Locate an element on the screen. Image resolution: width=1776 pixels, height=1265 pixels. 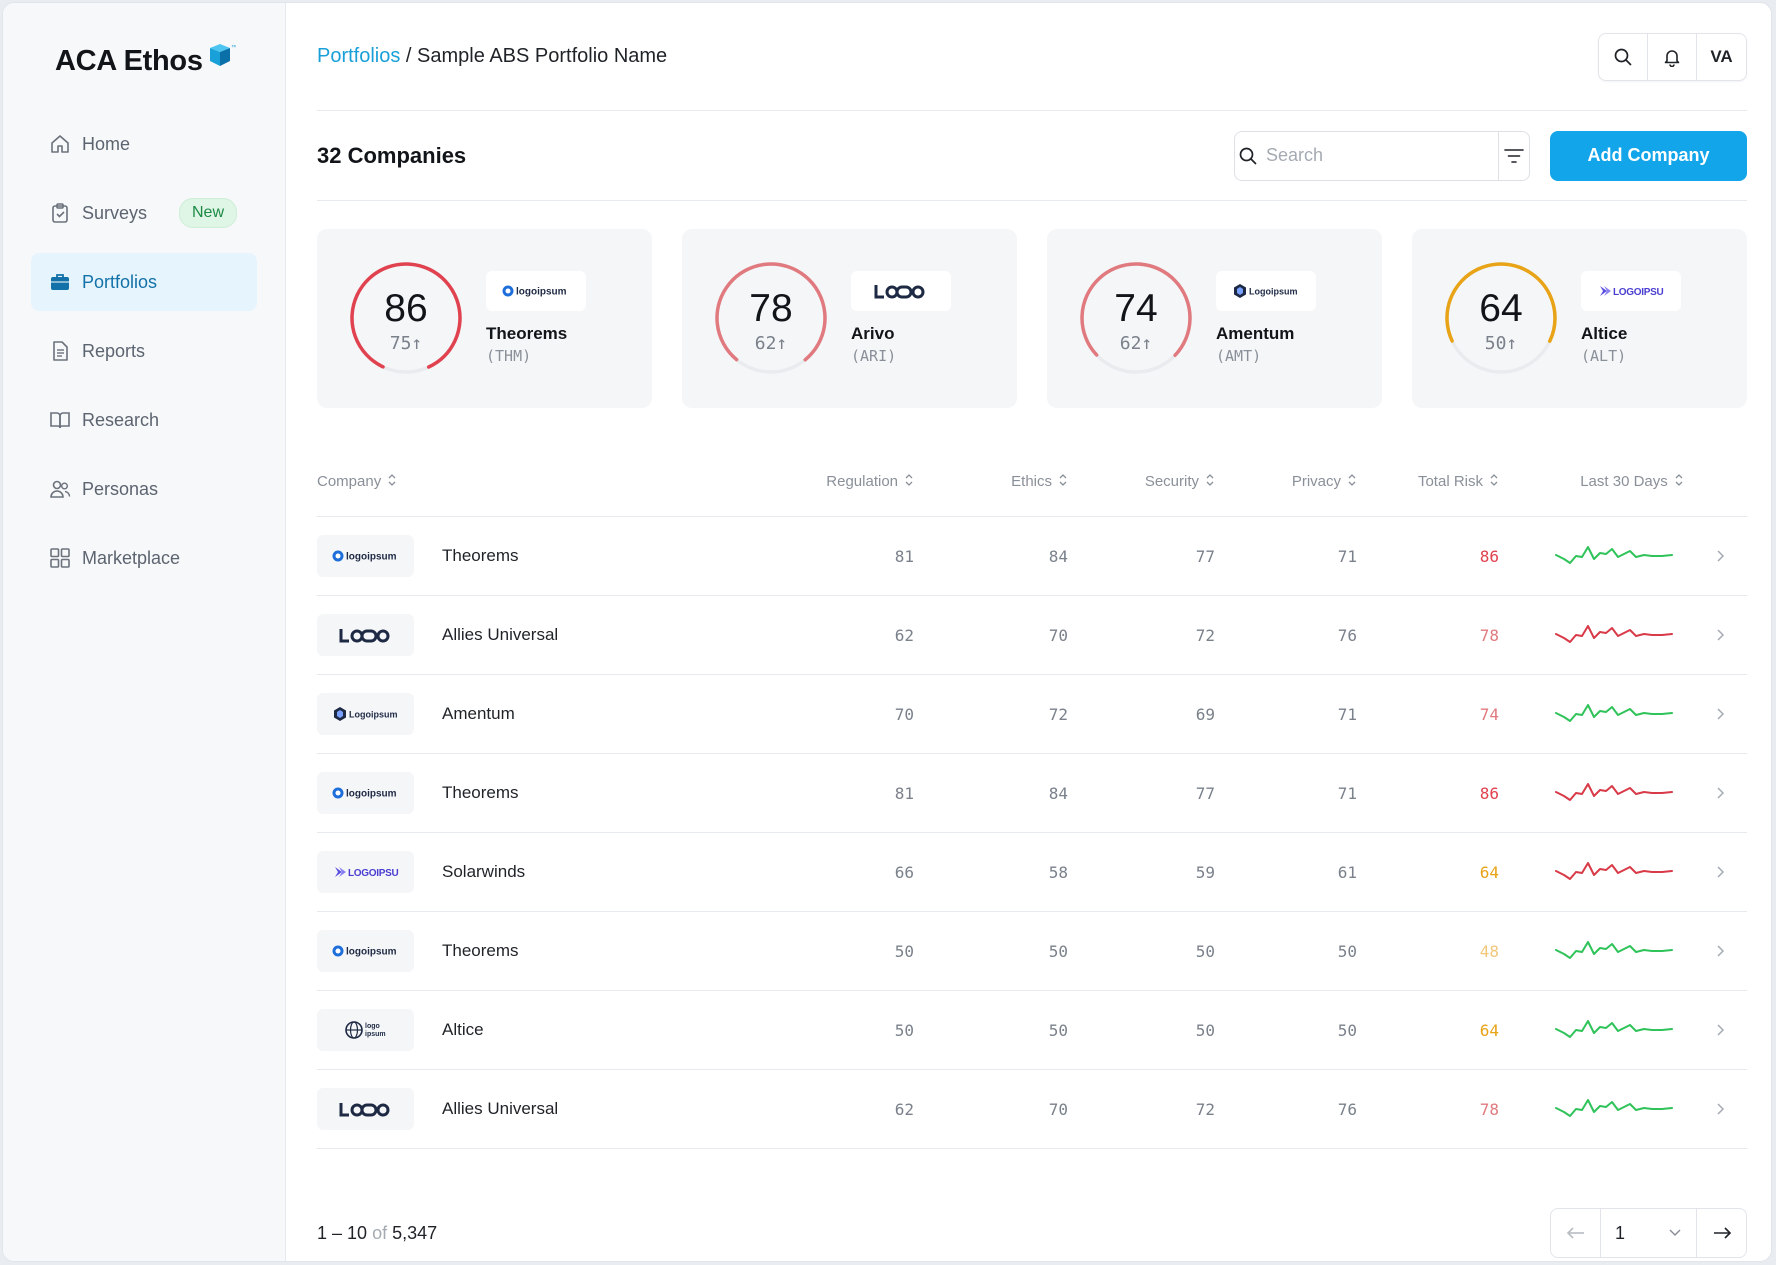
column-header-last-30-days: Last 30 Days is located at coordinates (1612, 482).